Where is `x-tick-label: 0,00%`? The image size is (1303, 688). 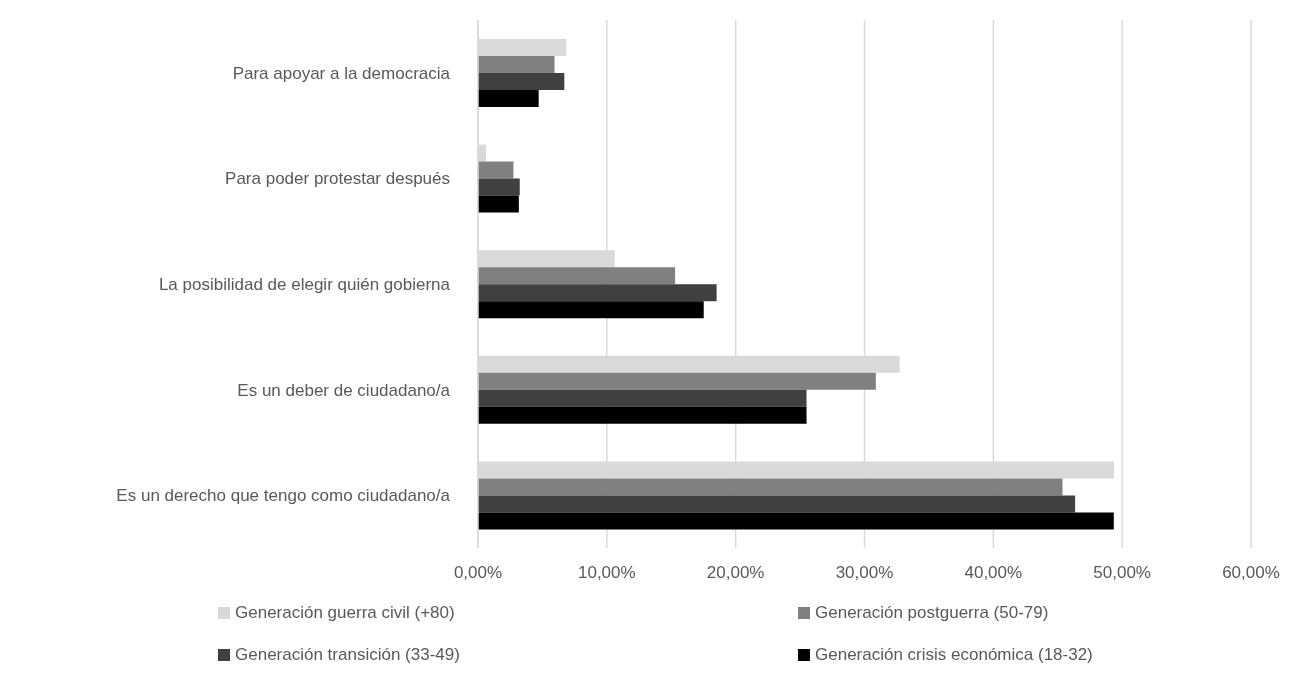 x-tick-label: 0,00% is located at coordinates (478, 573).